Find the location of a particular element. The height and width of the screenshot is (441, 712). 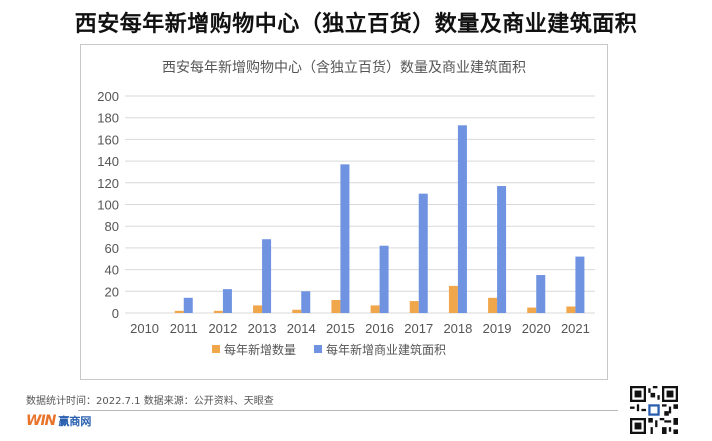

bar-count-2018 is located at coordinates (453, 299).